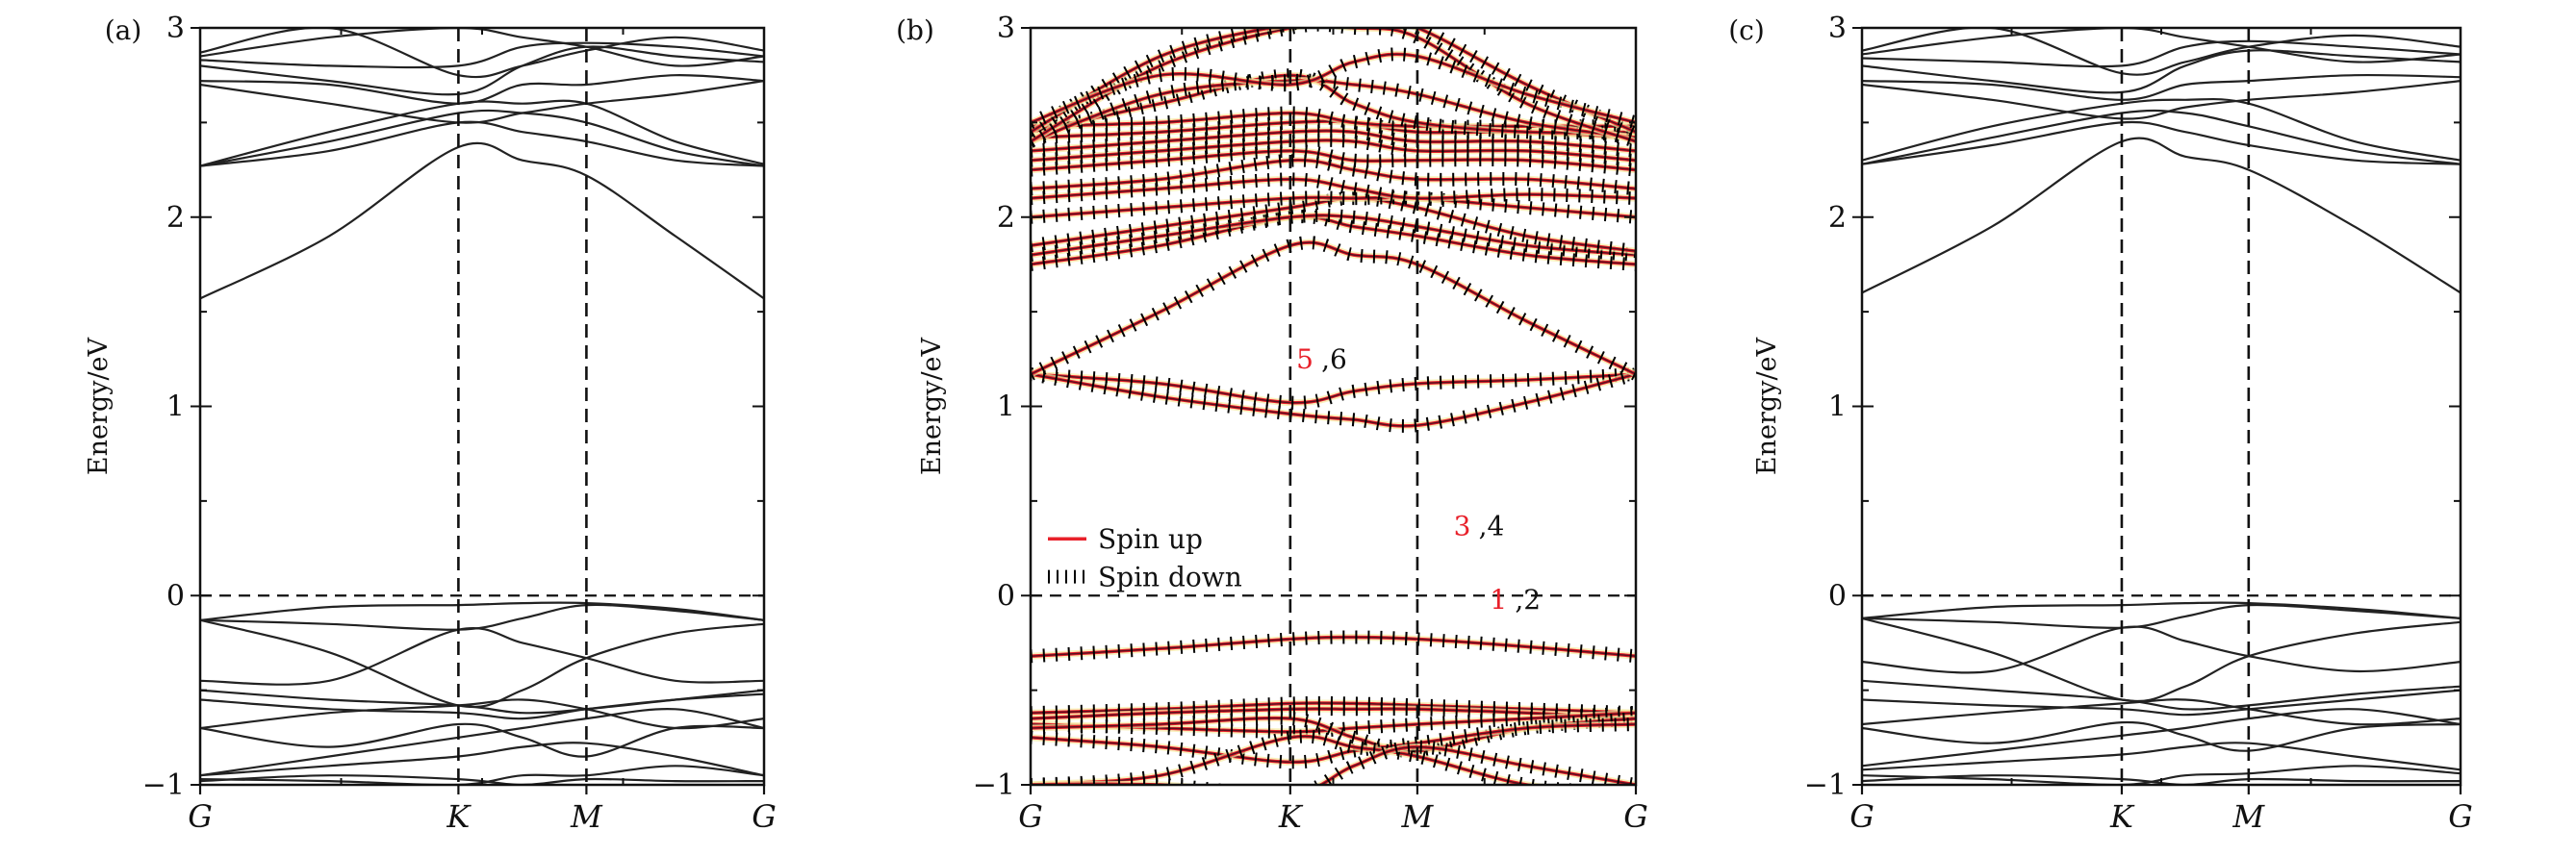 This screenshot has width=2576, height=856. I want to click on band-index-label: 5,6, so click(1321, 359).